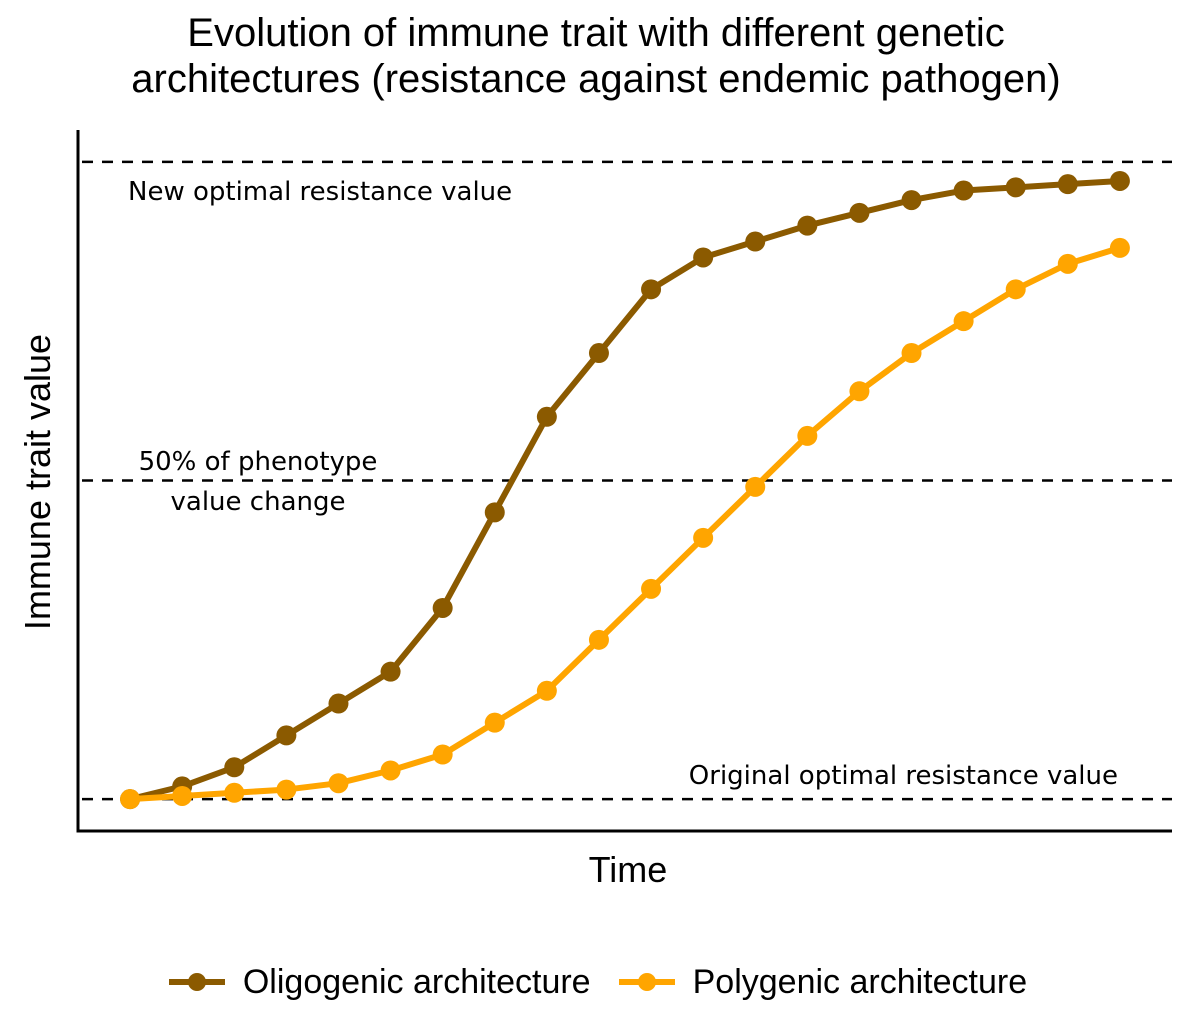 Image resolution: width=1192 pixels, height=1020 pixels. What do you see at coordinates (258, 502) in the screenshot?
I see `ref-label-half-change-line-2: value change` at bounding box center [258, 502].